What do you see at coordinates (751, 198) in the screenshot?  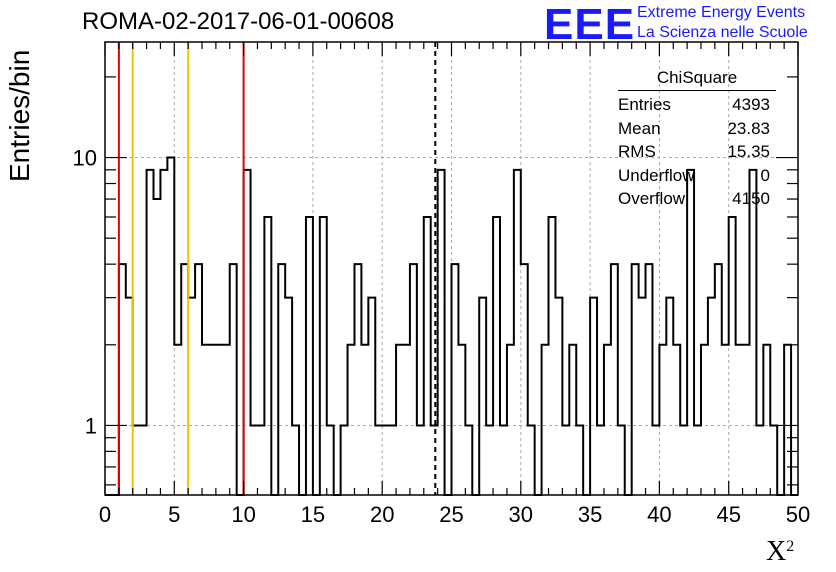 I see `stats-value: 4150` at bounding box center [751, 198].